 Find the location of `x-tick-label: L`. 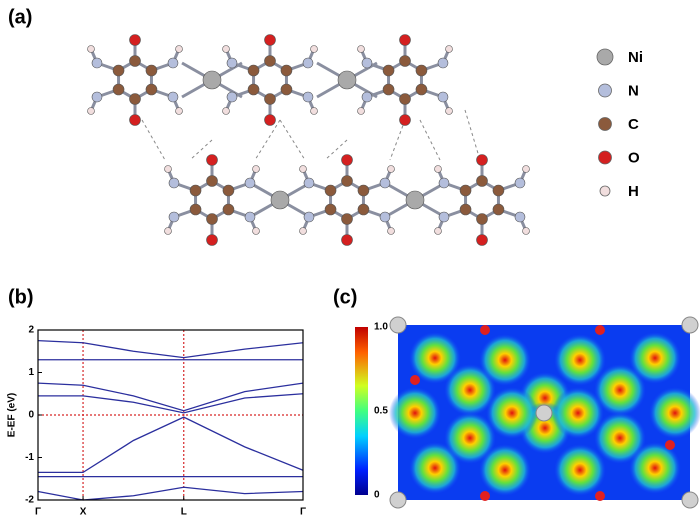

x-tick-label: L is located at coordinates (184, 512).